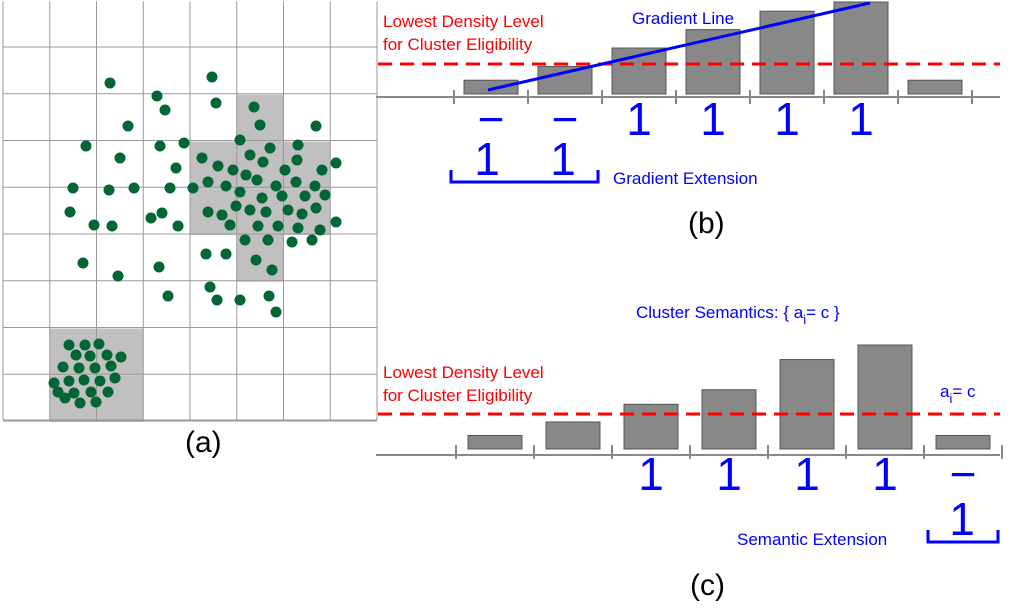 The width and height of the screenshot is (1017, 612). I want to click on extension-label: Gradient Extension, so click(685, 178).